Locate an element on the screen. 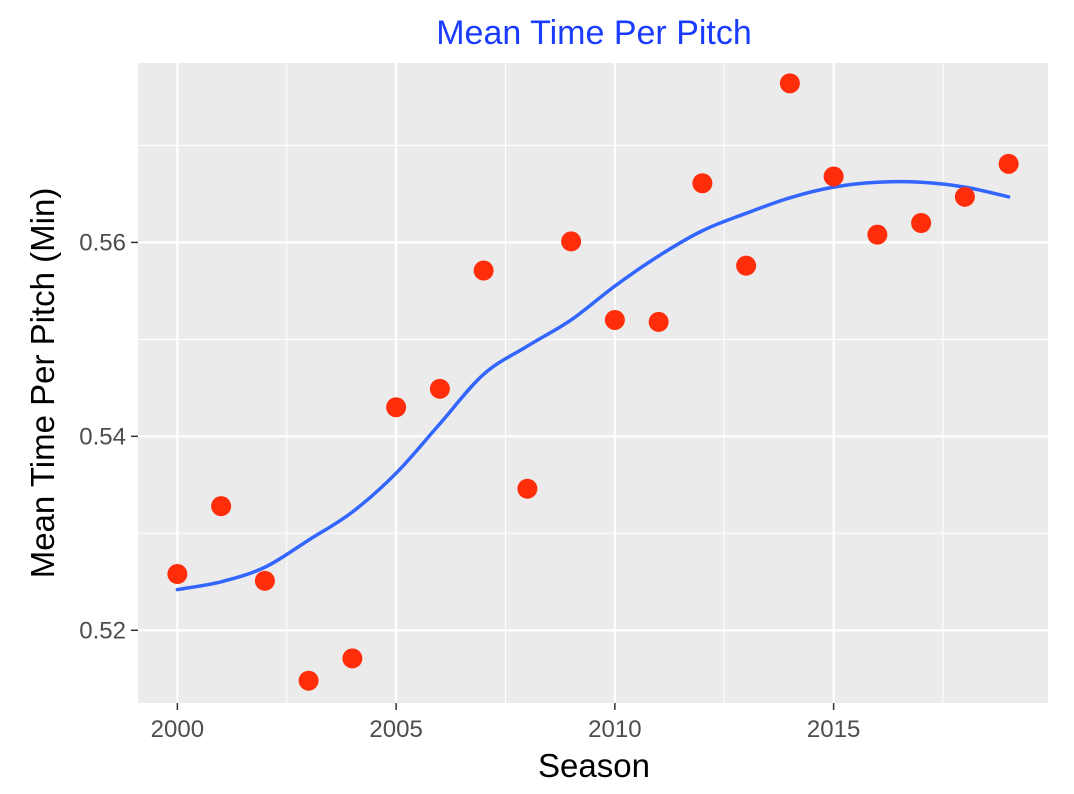  chart-title: Mean Time Per Pitch is located at coordinates (594, 33).